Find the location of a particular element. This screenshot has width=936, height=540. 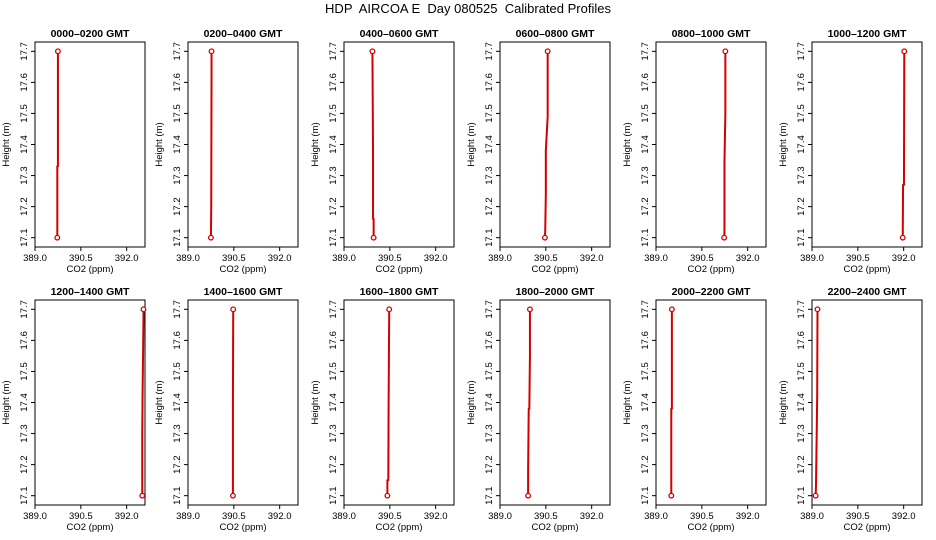

panel-title: 1400–1600 GMT is located at coordinates (243, 292).